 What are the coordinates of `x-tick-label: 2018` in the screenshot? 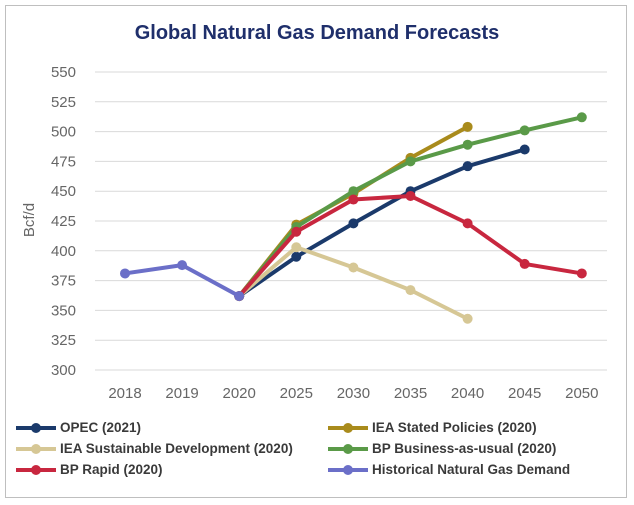 It's located at (124, 393).